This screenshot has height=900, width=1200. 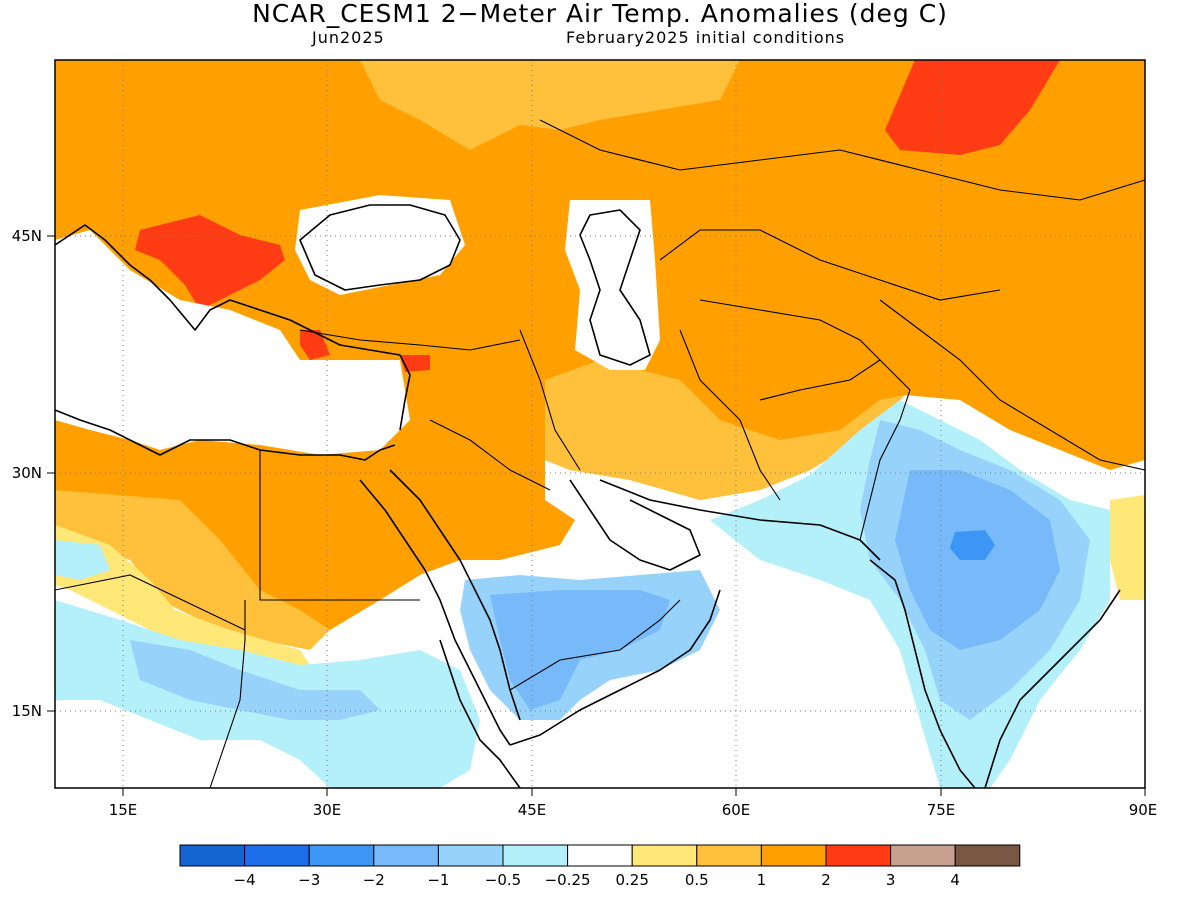 I want to click on border-iran-west, so click(x=550, y=400).